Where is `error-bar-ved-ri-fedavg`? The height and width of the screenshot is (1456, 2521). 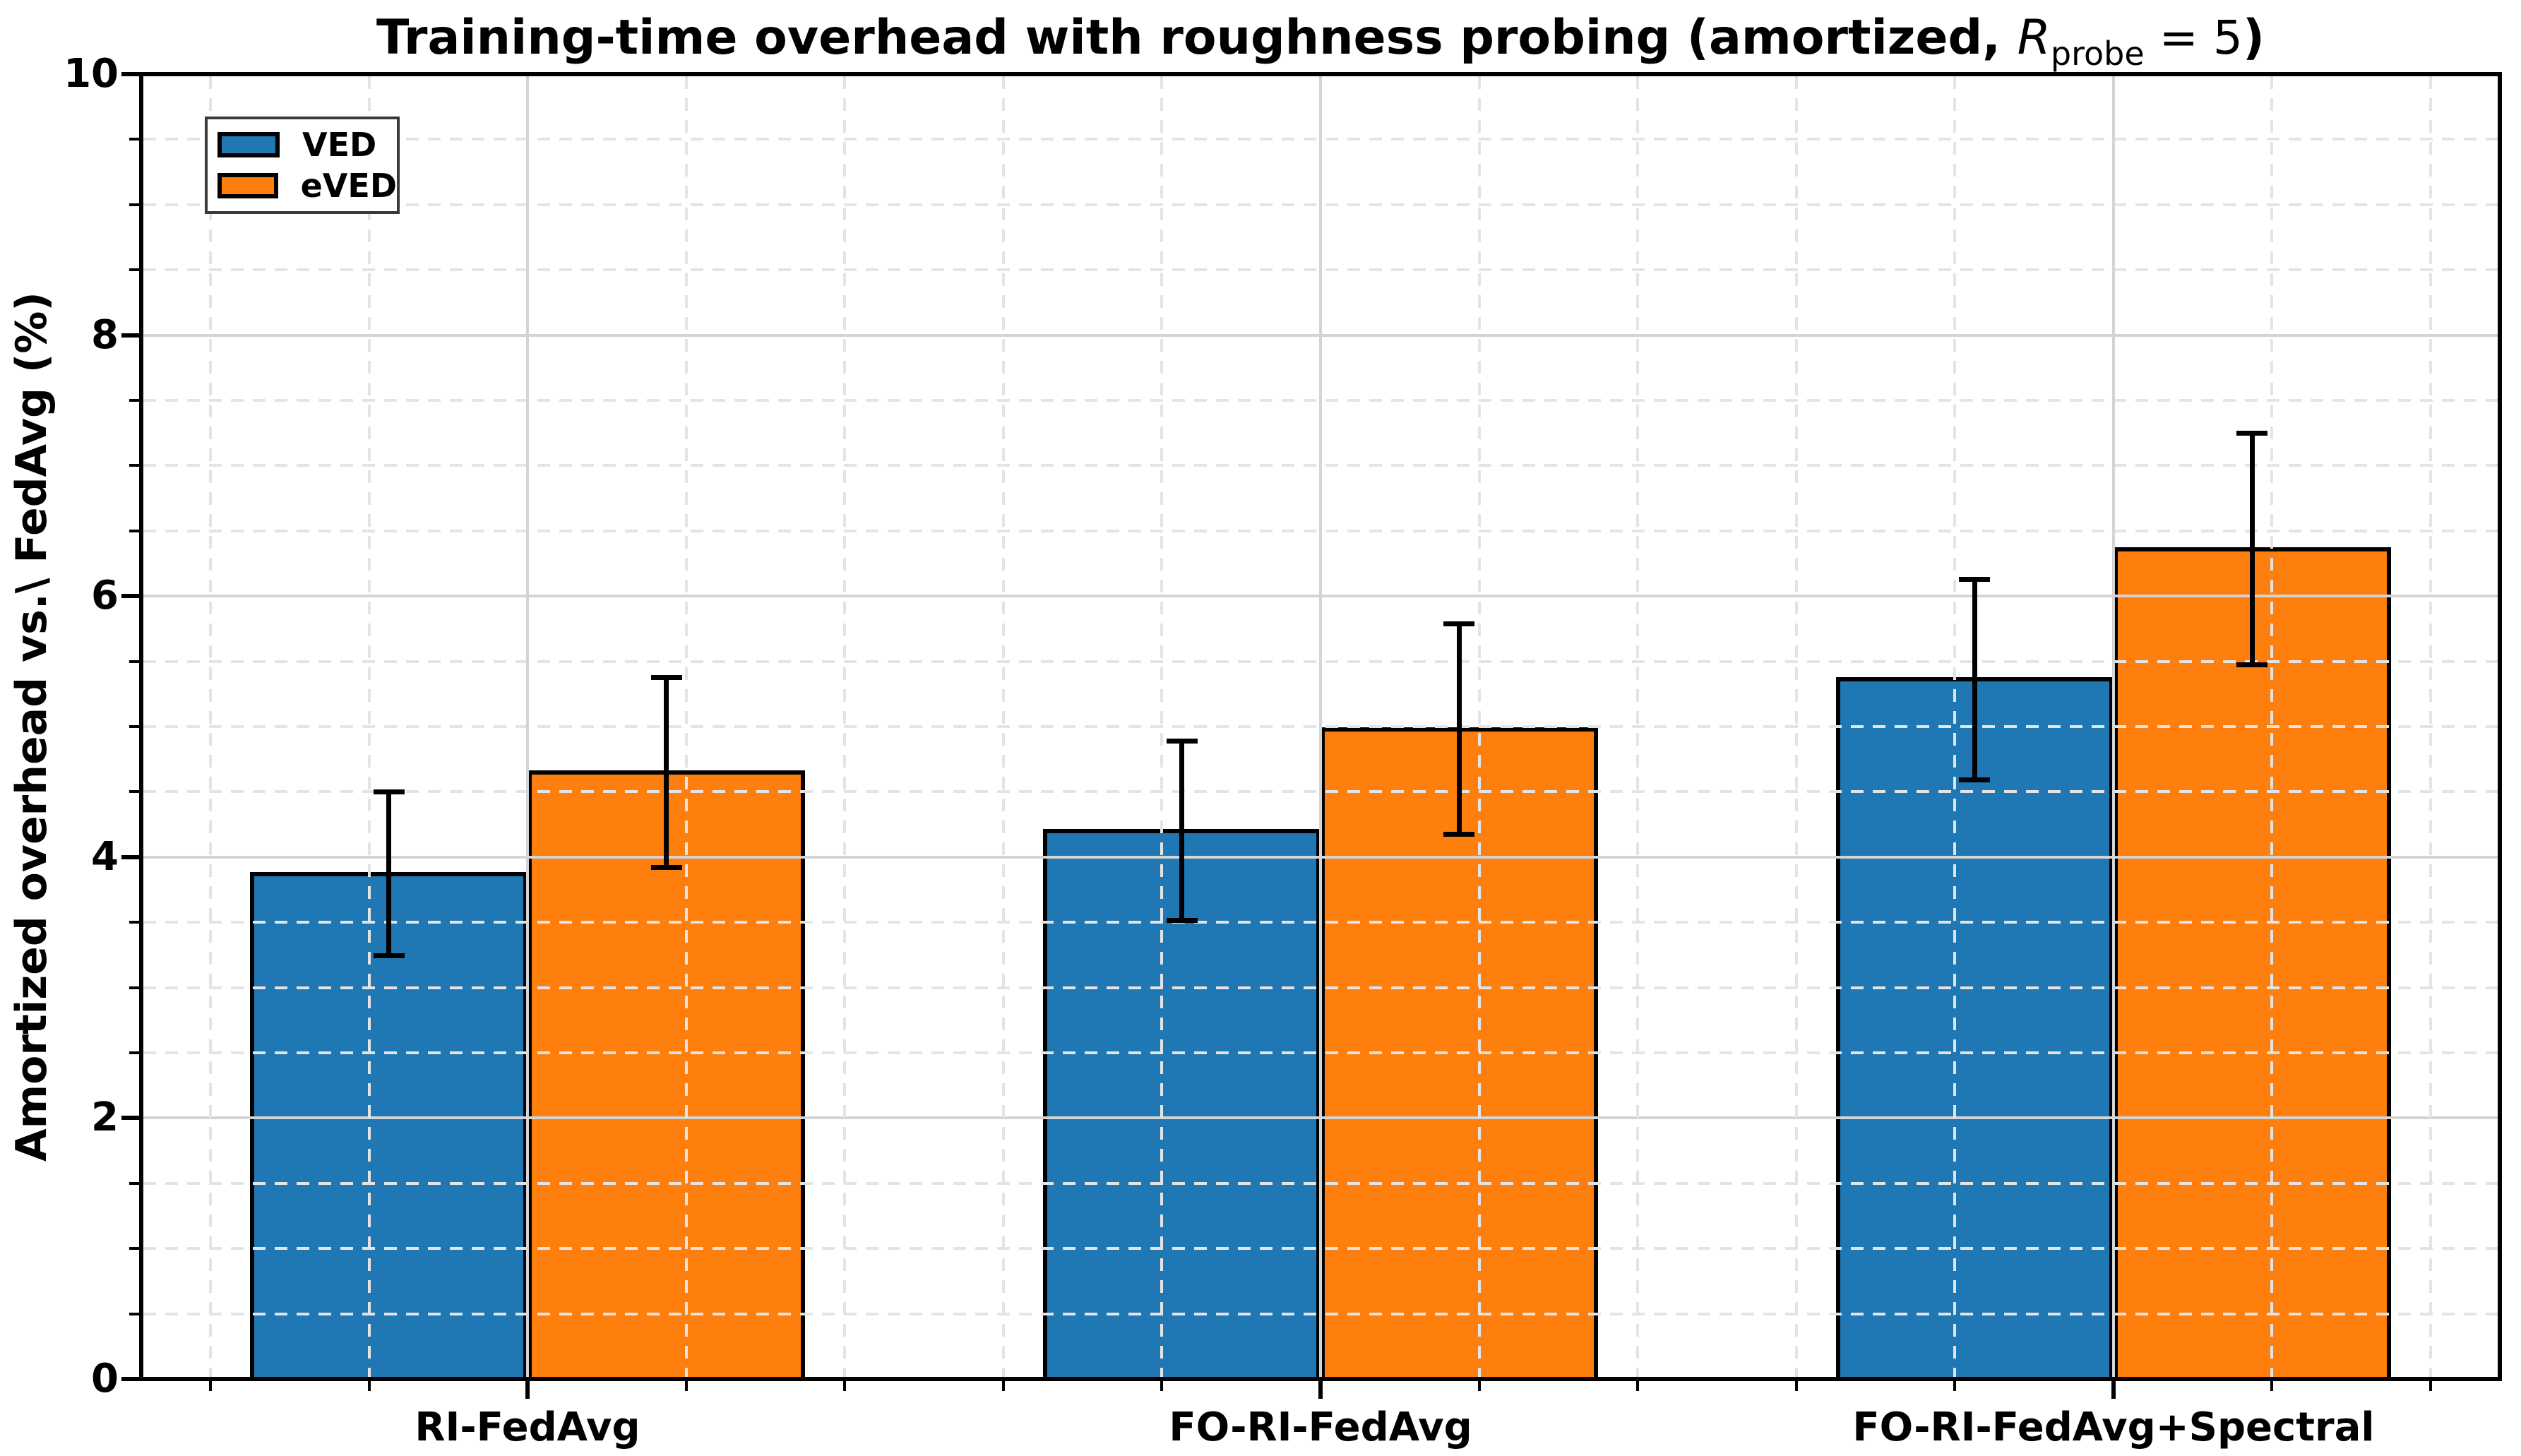 error-bar-ved-ri-fedavg is located at coordinates (389, 874).